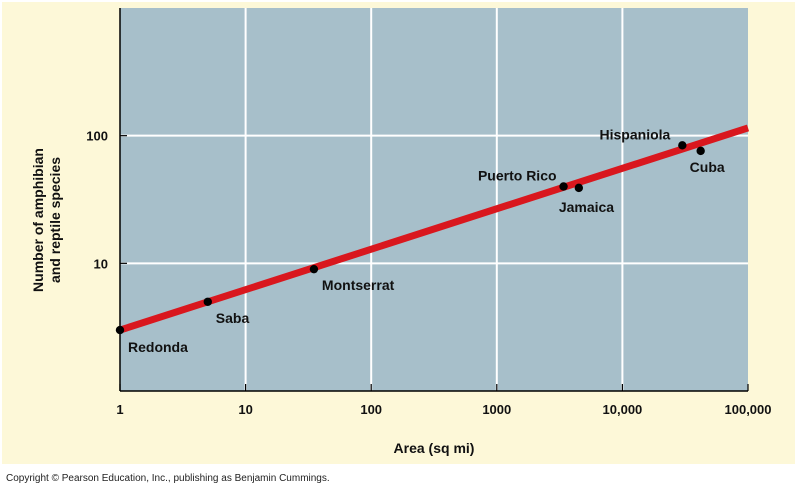 The width and height of the screenshot is (799, 491). Describe the element at coordinates (707, 167) in the screenshot. I see `data-label: Cuba` at that location.